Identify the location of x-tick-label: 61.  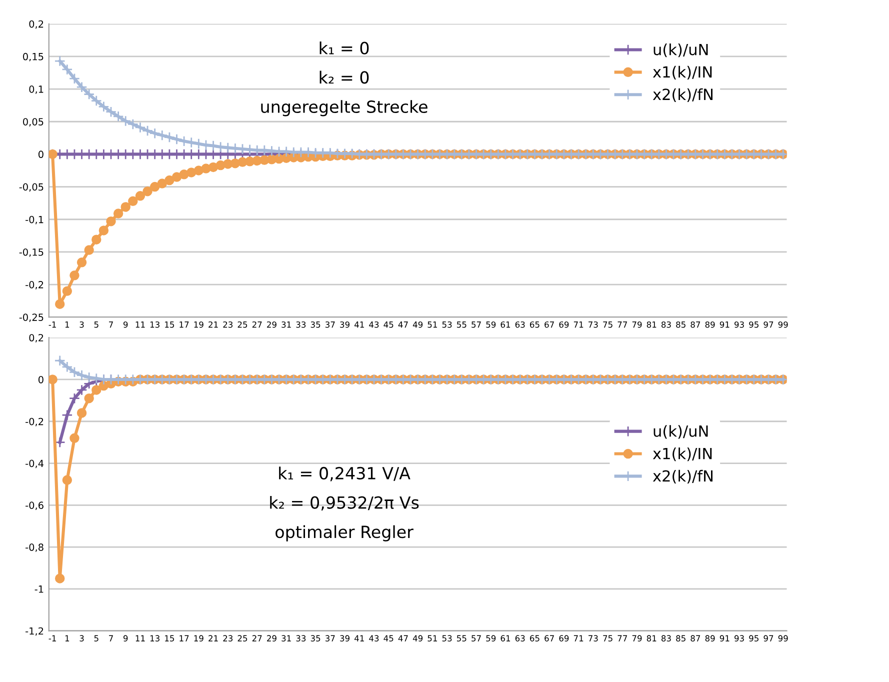
(505, 638).